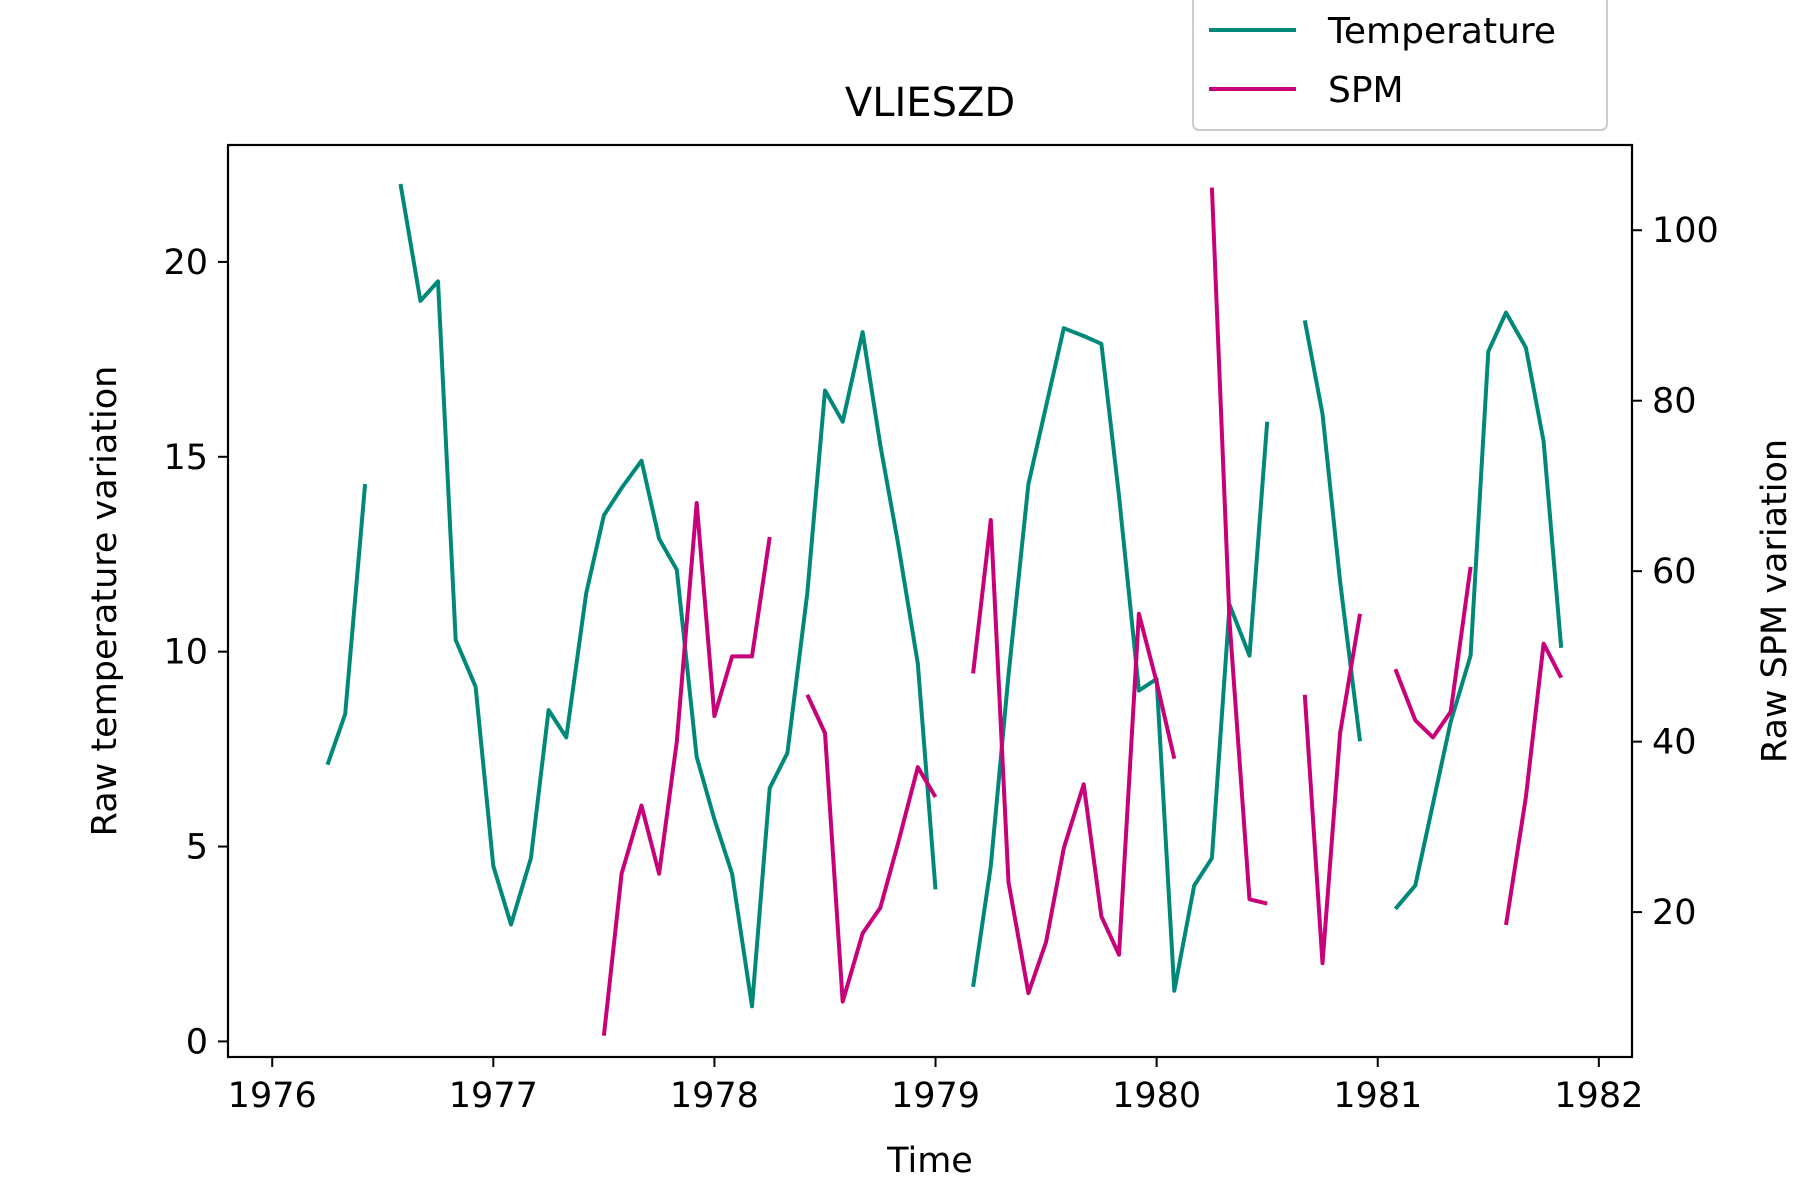 The width and height of the screenshot is (1800, 1200). What do you see at coordinates (1441, 31) in the screenshot?
I see `legend-temperature-label: Temperature` at bounding box center [1441, 31].